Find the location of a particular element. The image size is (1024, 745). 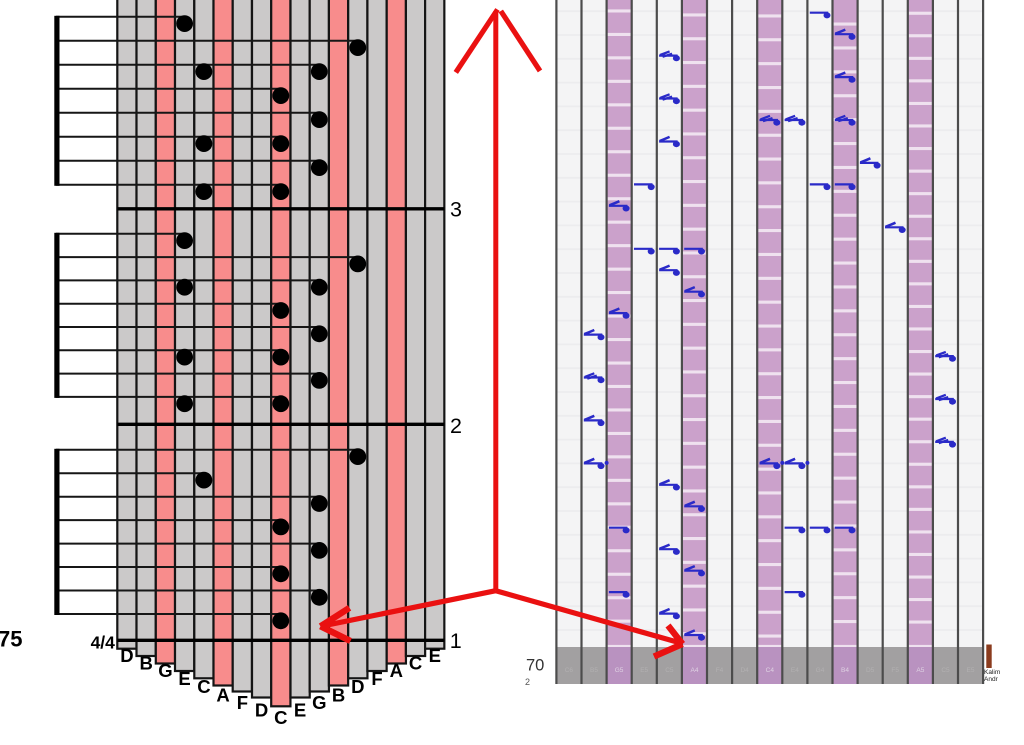

svg-text: A5 is located at coordinates (920, 670).